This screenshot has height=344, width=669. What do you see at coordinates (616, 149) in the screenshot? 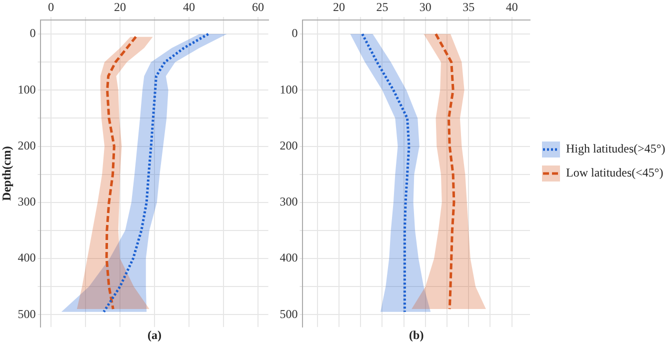
I see `legend-label: High latitudes(>45°)` at bounding box center [616, 149].